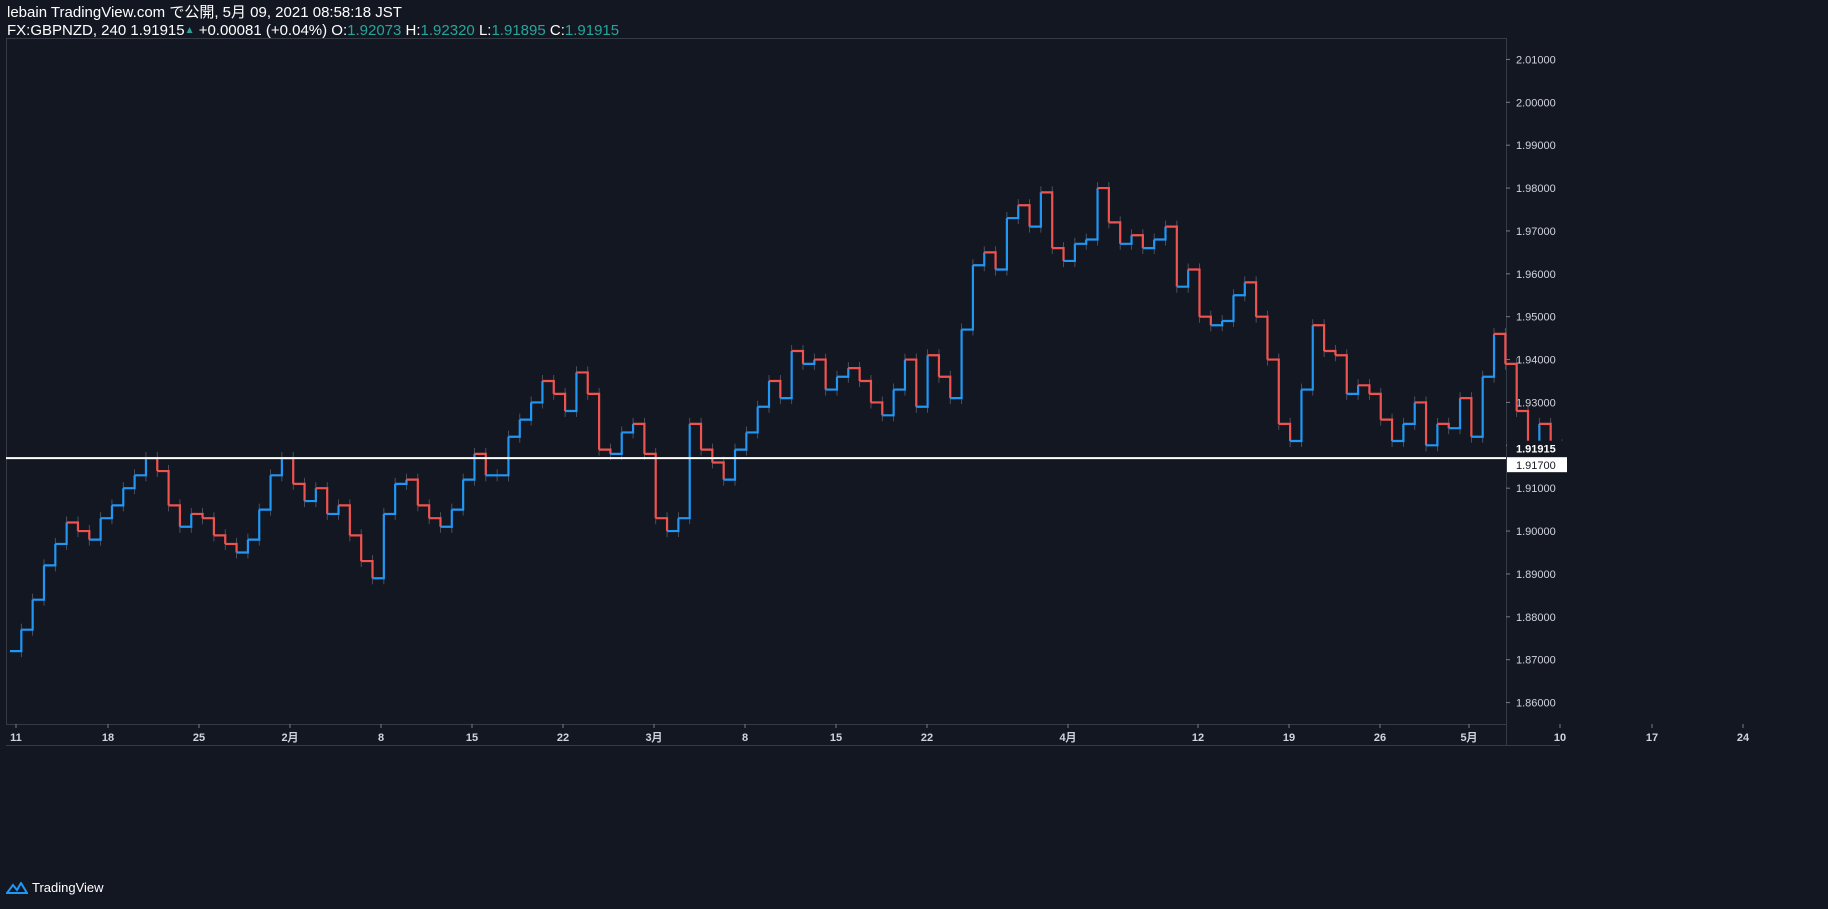 Image resolution: width=1828 pixels, height=909 pixels. What do you see at coordinates (189, 30) in the screenshot?
I see `up-triangle-icon: ▲` at bounding box center [189, 30].